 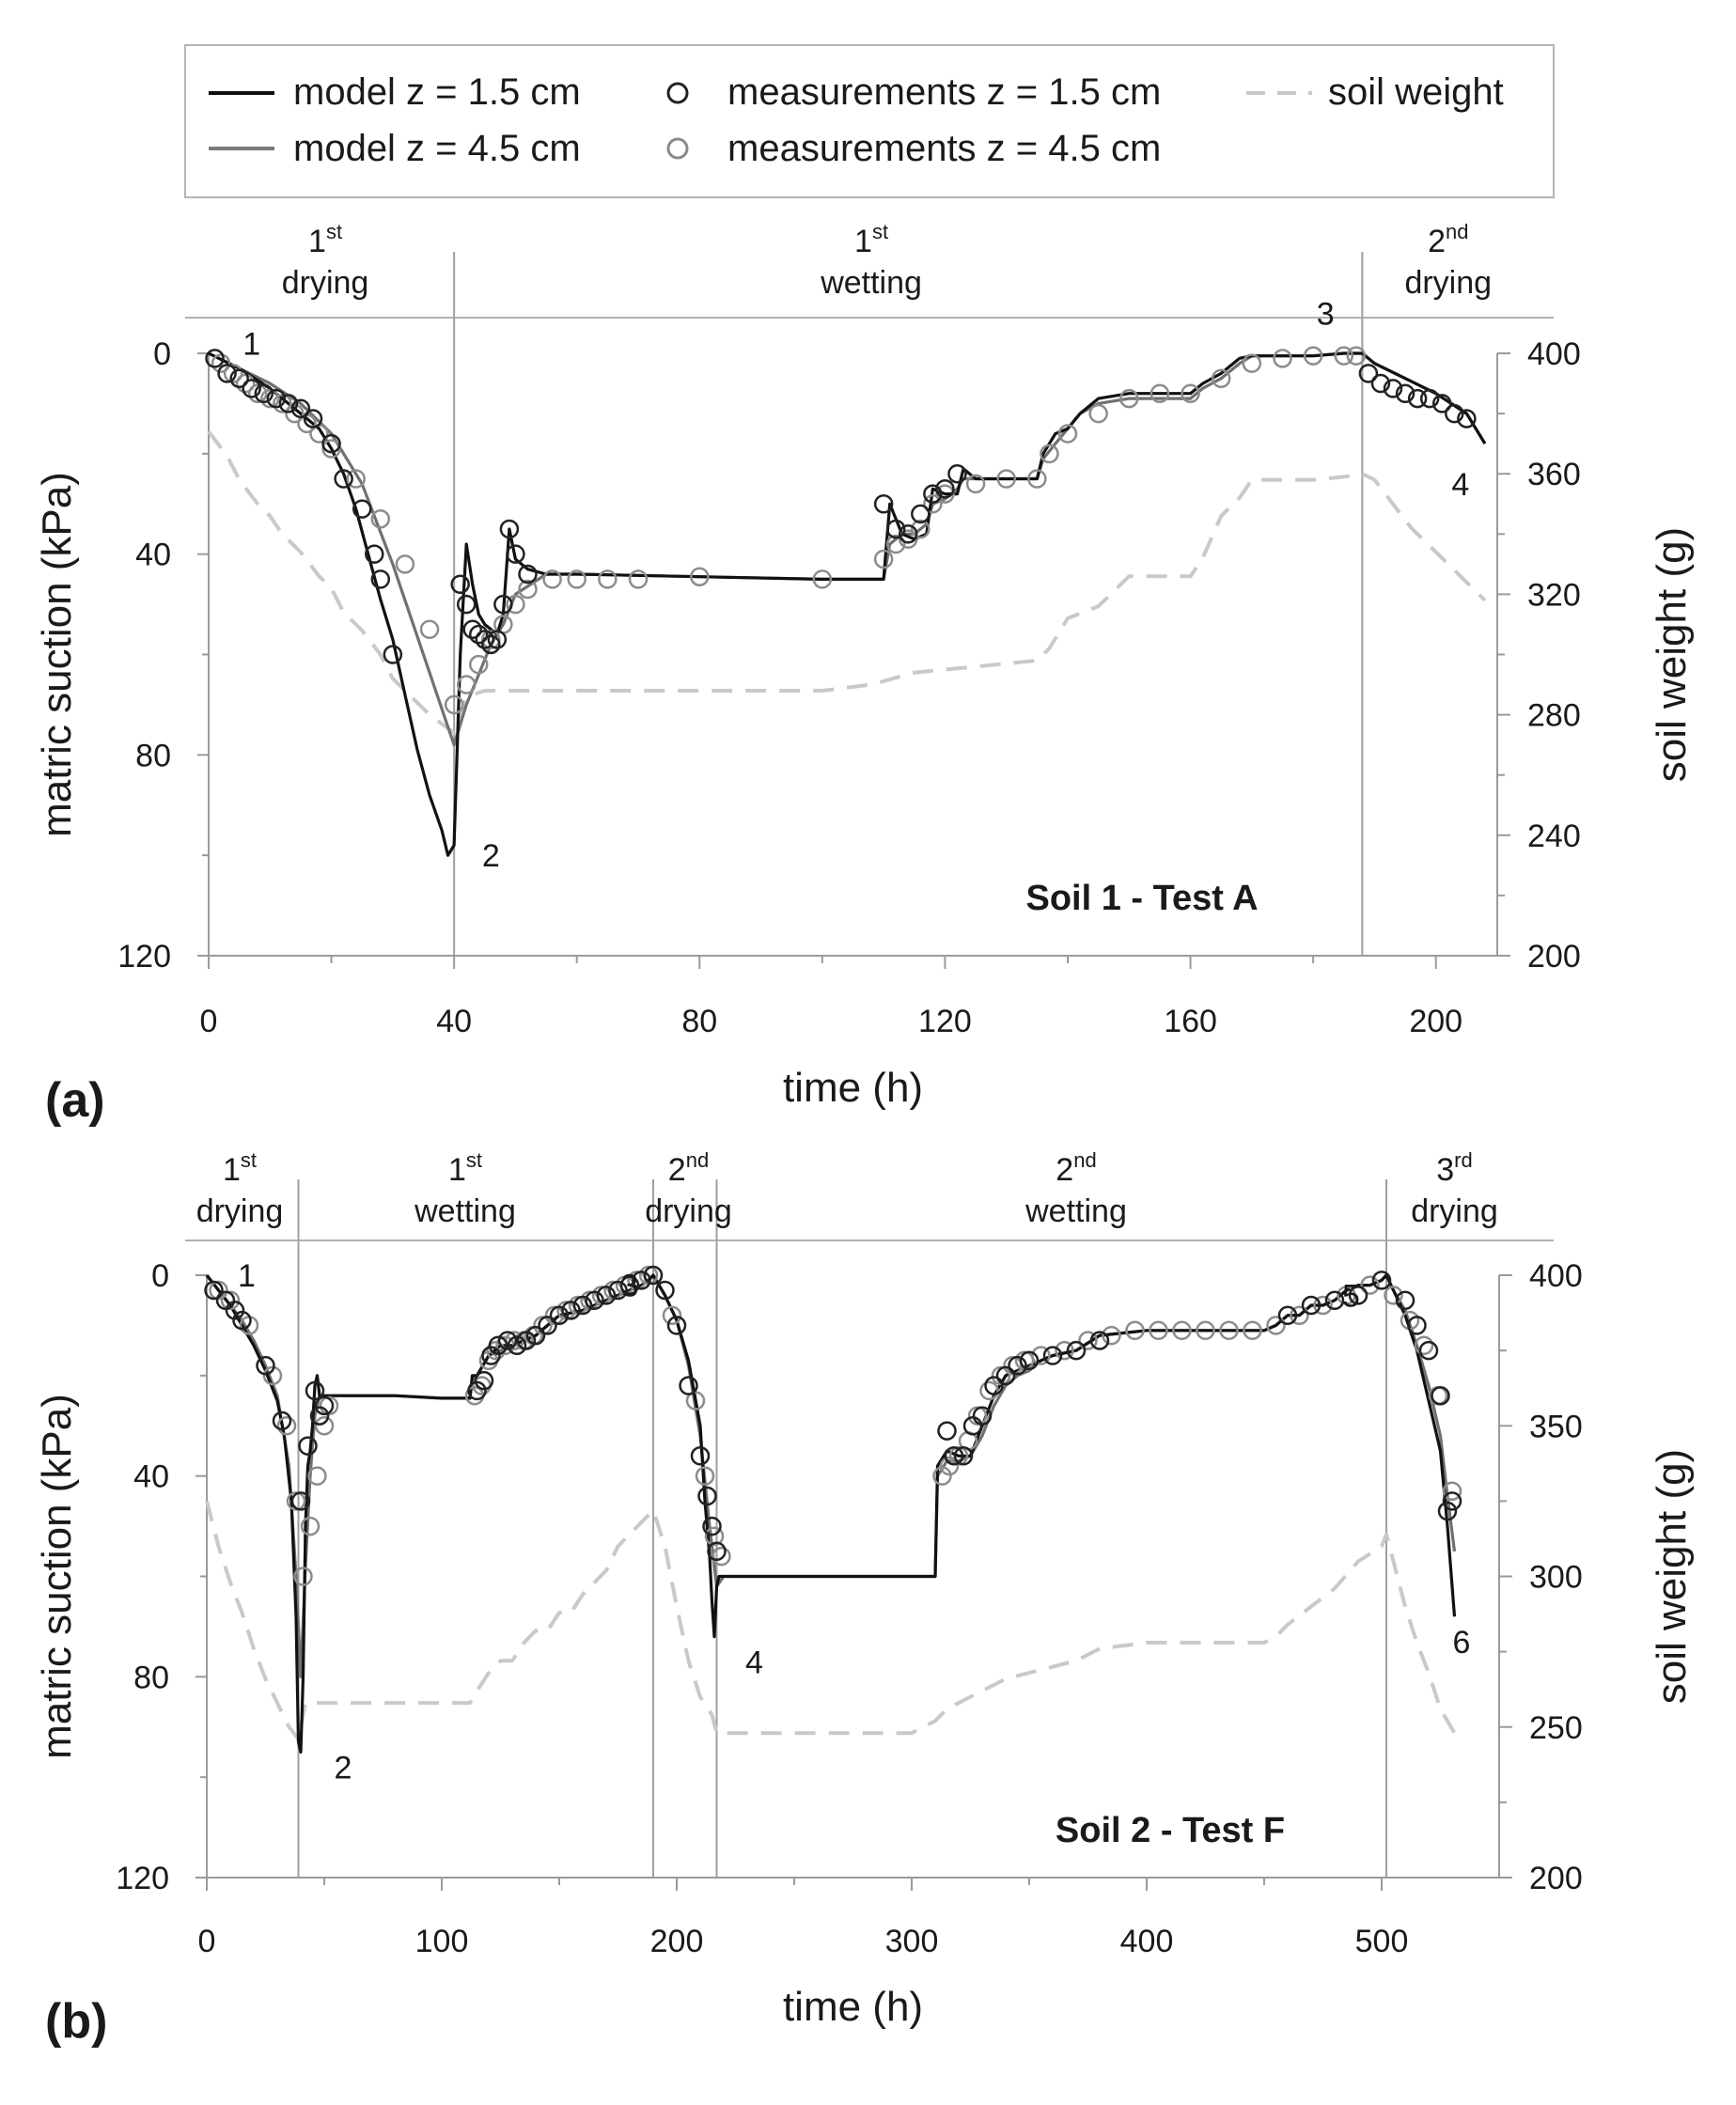 What do you see at coordinates (240, 1168) in the screenshot?
I see `phase-ordinal: 1st` at bounding box center [240, 1168].